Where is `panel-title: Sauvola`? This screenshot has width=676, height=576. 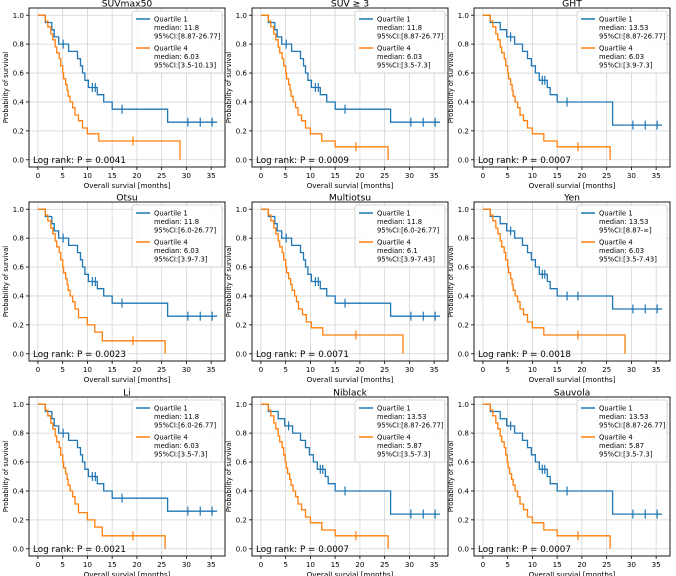 panel-title: Sauvola is located at coordinates (572, 393).